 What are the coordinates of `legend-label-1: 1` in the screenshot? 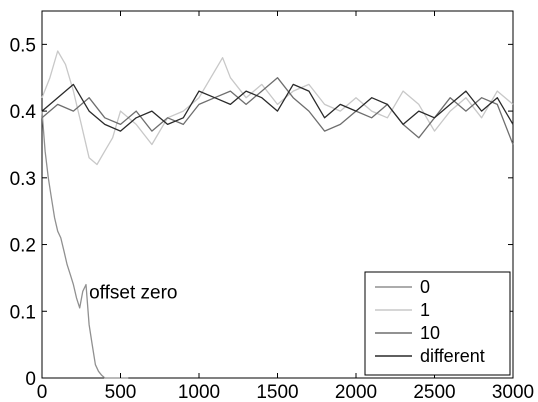 It's located at (425, 310).